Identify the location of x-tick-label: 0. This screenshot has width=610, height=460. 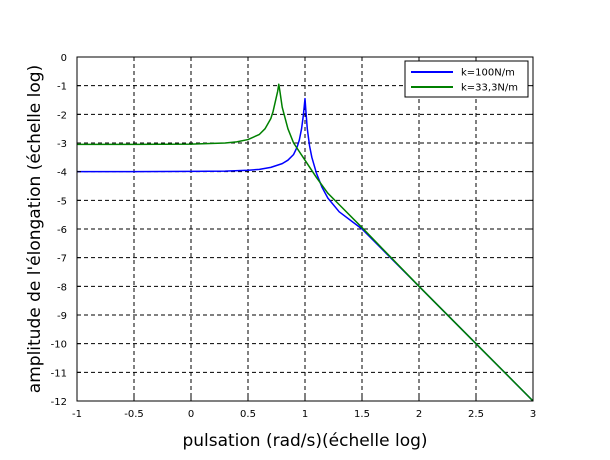
(191, 414).